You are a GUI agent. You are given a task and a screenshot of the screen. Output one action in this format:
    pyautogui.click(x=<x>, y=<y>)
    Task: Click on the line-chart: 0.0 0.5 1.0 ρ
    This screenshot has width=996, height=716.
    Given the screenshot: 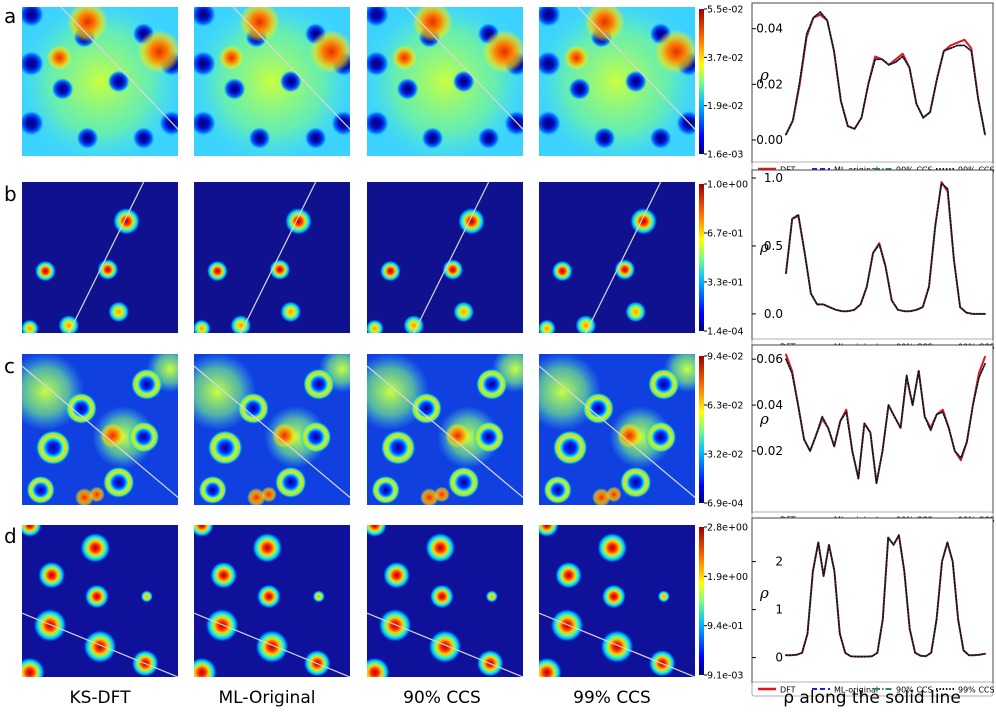 What is the action you would take?
    pyautogui.click(x=872, y=255)
    